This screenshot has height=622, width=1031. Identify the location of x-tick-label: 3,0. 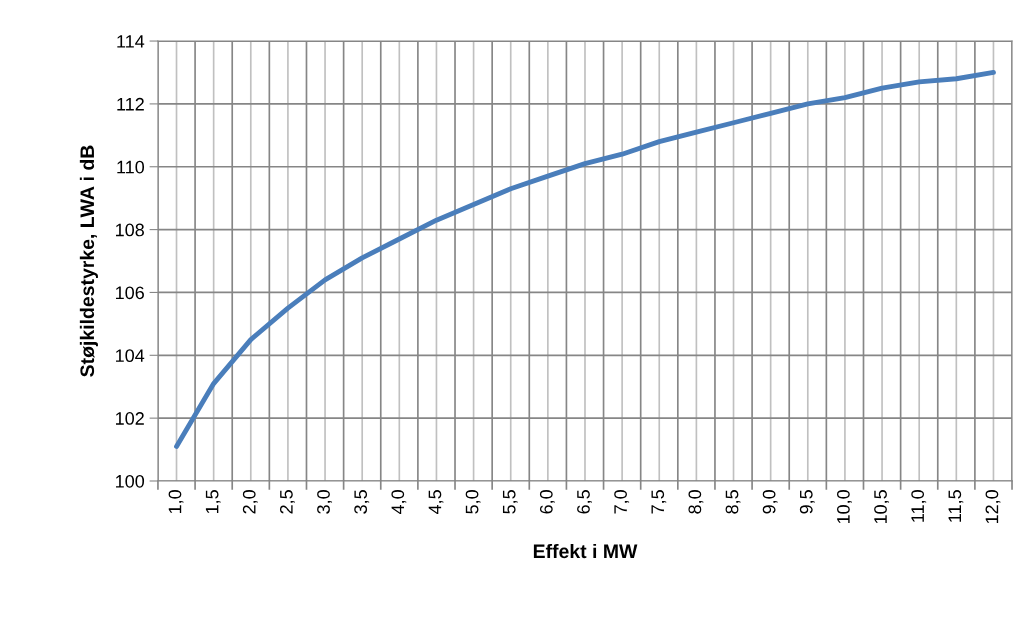
(325, 502).